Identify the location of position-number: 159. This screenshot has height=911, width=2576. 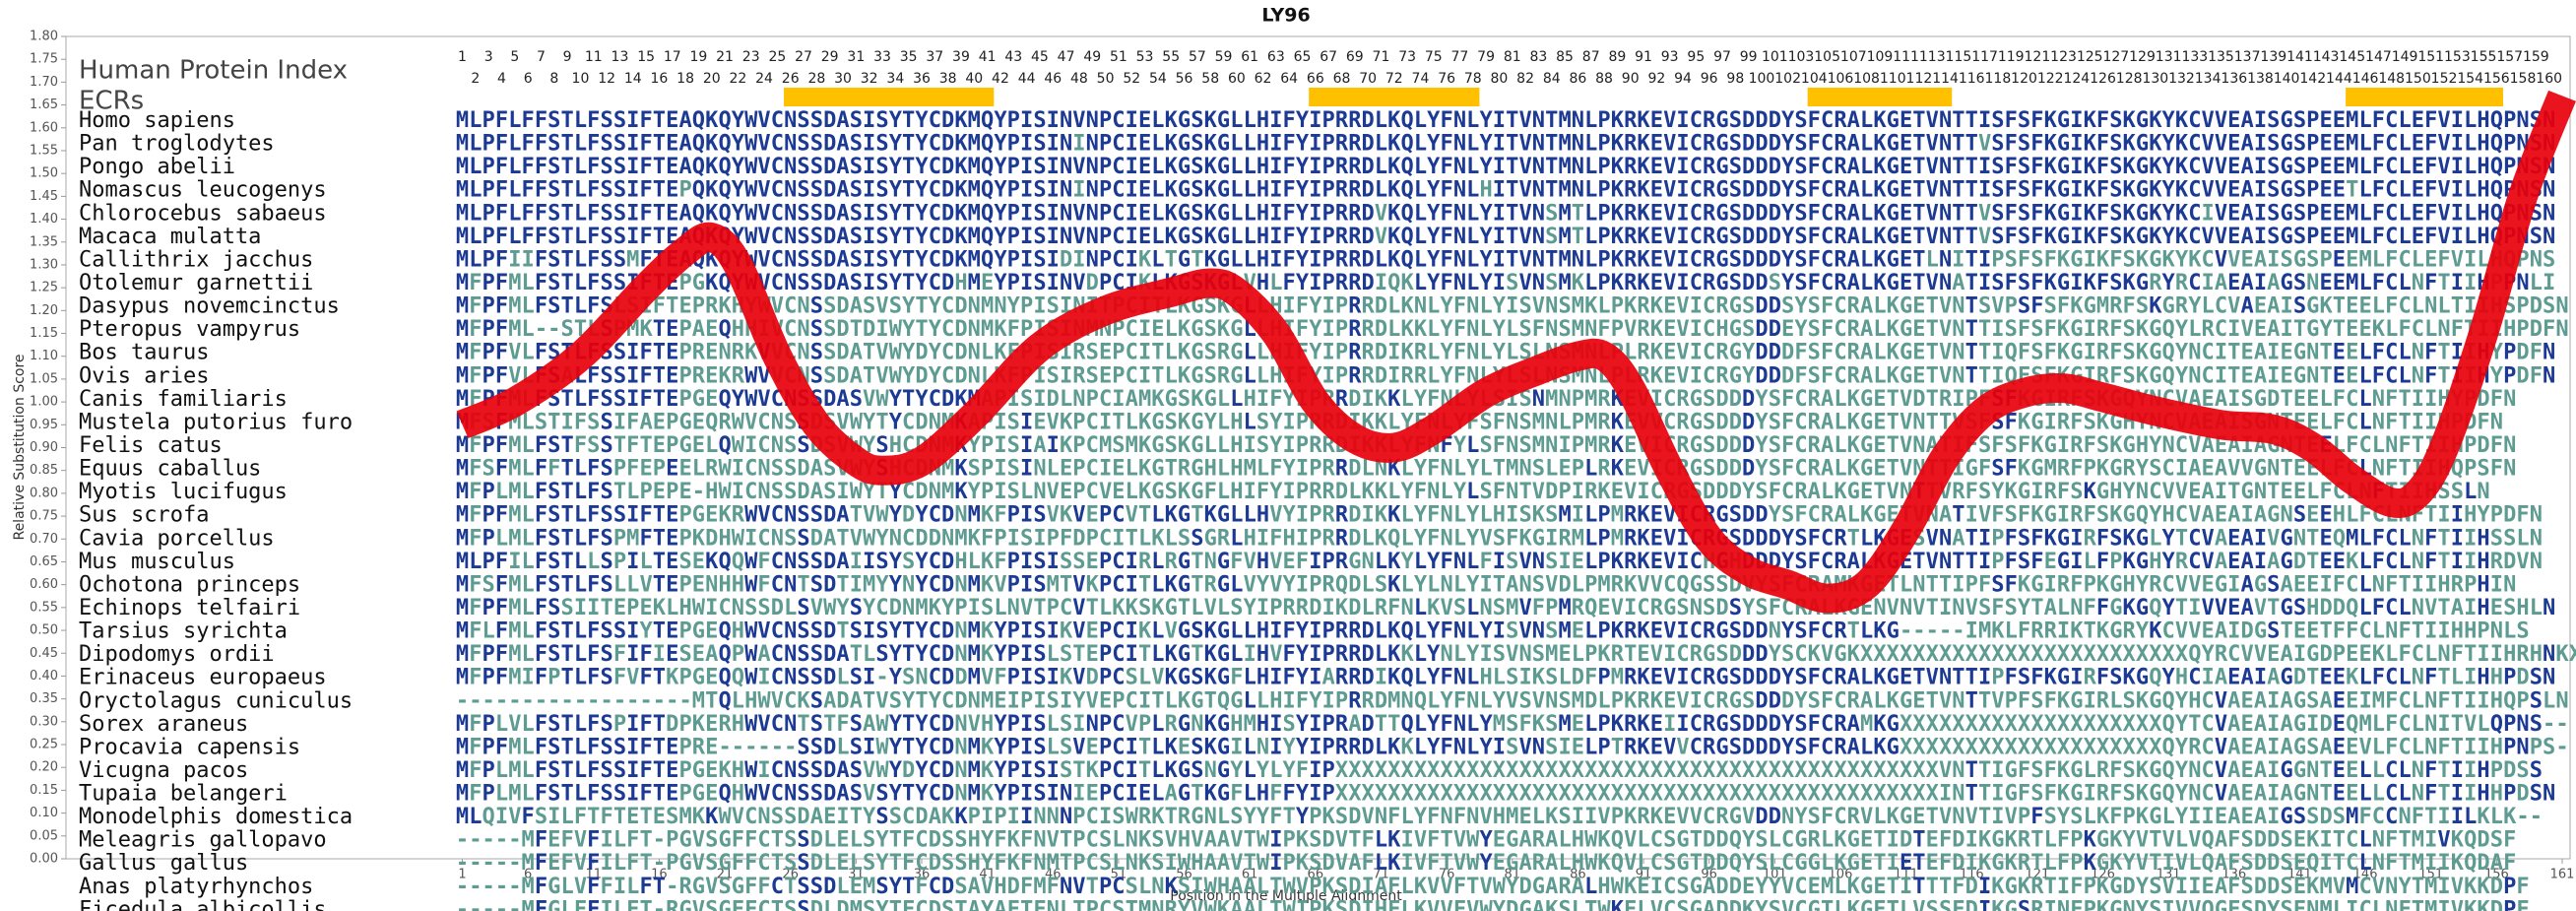
(2536, 57).